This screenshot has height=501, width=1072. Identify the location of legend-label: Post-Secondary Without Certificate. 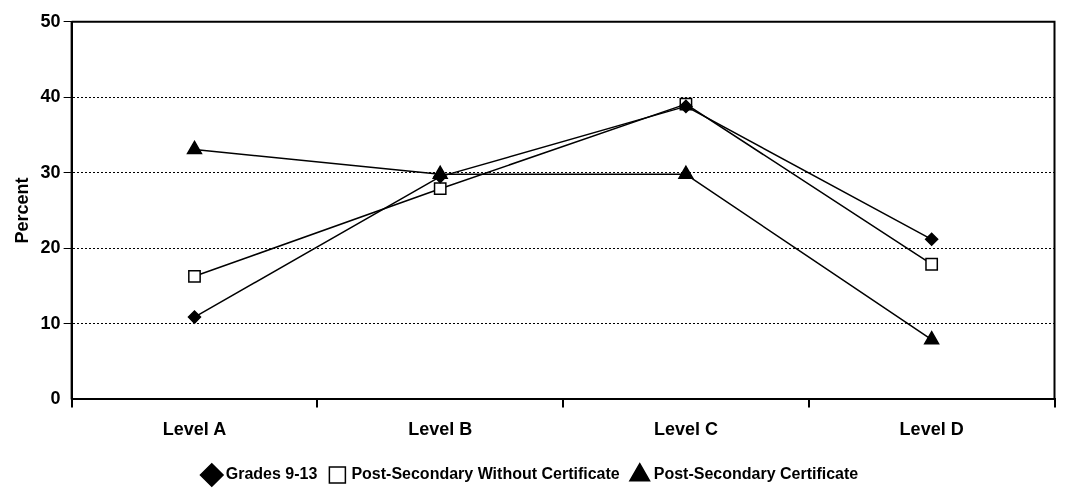
(485, 474).